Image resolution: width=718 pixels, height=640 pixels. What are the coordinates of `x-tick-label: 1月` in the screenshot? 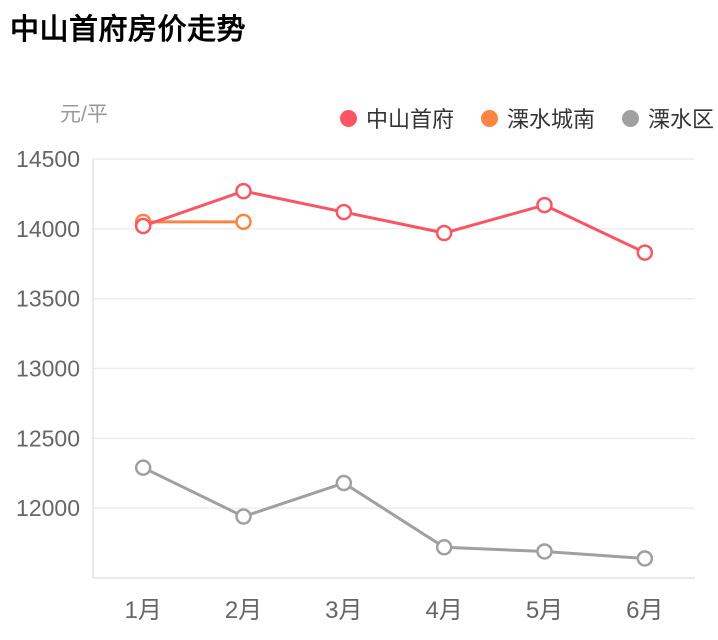 It's located at (142, 610).